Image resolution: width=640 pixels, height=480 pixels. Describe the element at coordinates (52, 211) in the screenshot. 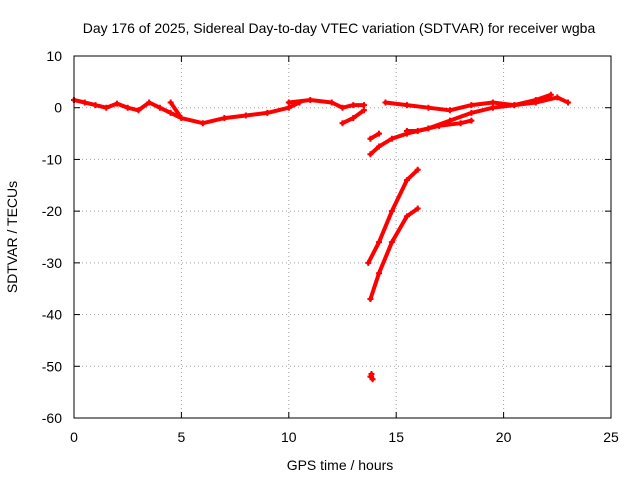

I see `y-tick-label: -20` at that location.